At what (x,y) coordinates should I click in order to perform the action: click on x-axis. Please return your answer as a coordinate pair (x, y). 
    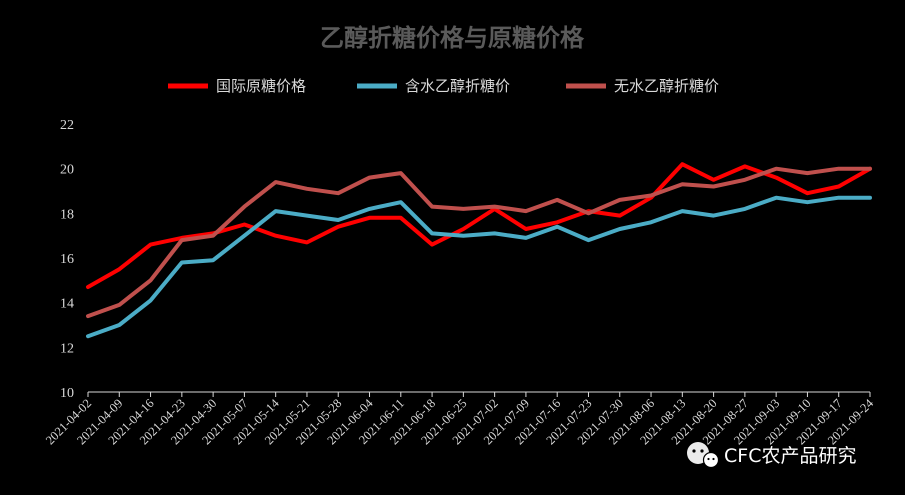
    Looking at the image, I should click on (479, 394).